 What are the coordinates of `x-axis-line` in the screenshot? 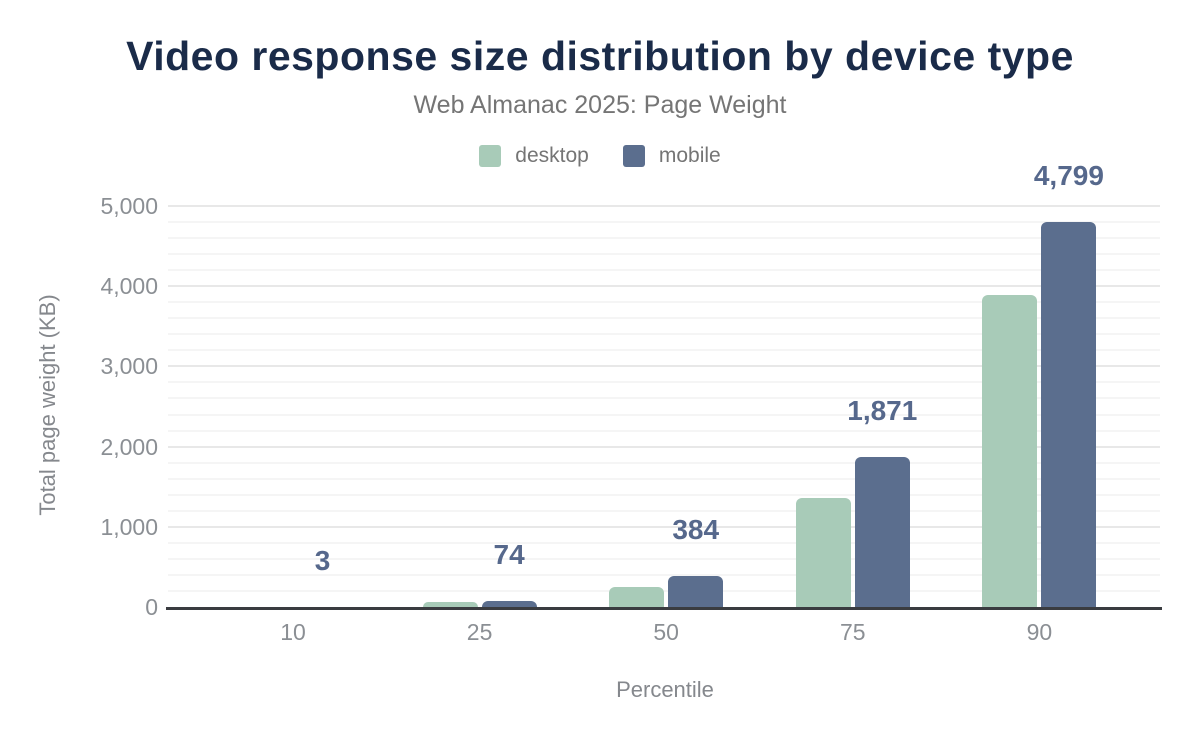 It's located at (664, 608).